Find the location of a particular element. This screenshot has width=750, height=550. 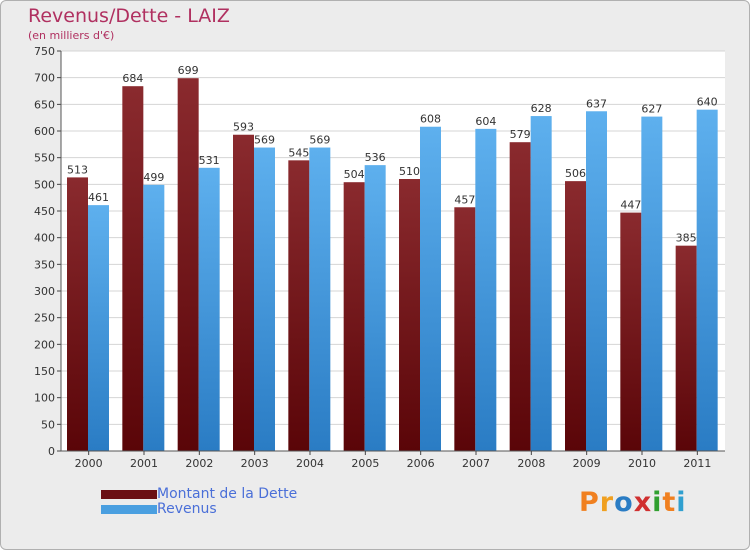

x-tick-label: 2003 is located at coordinates (255, 463).